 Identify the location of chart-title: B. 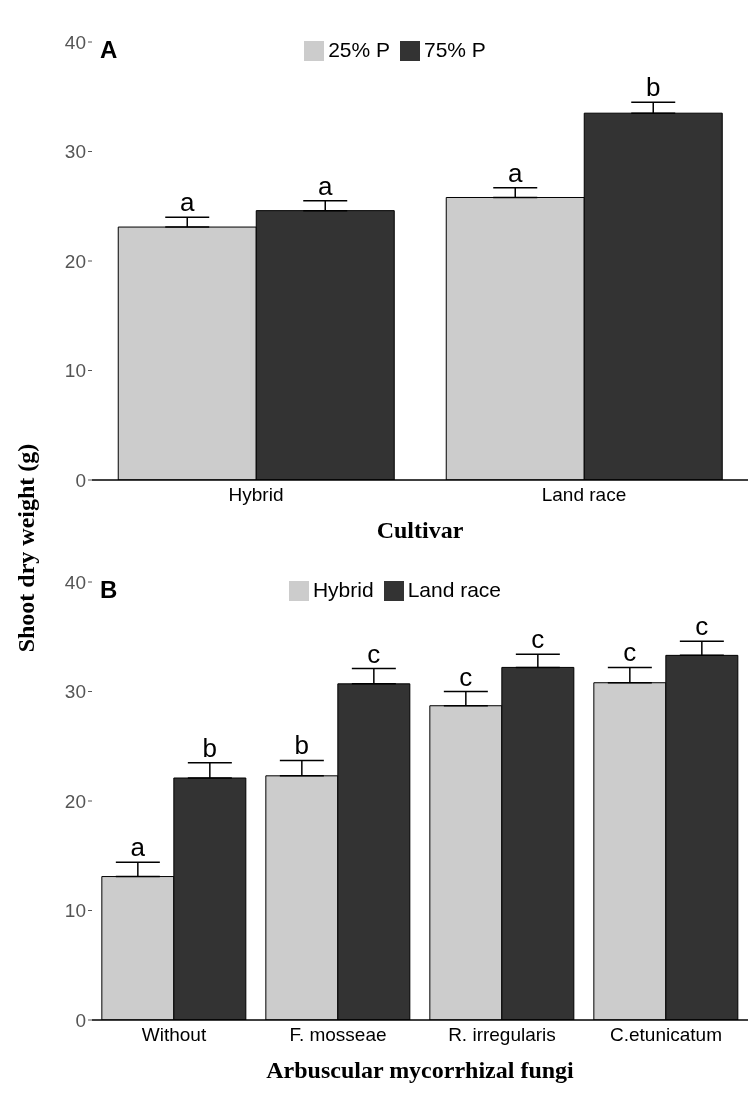
(109, 590).